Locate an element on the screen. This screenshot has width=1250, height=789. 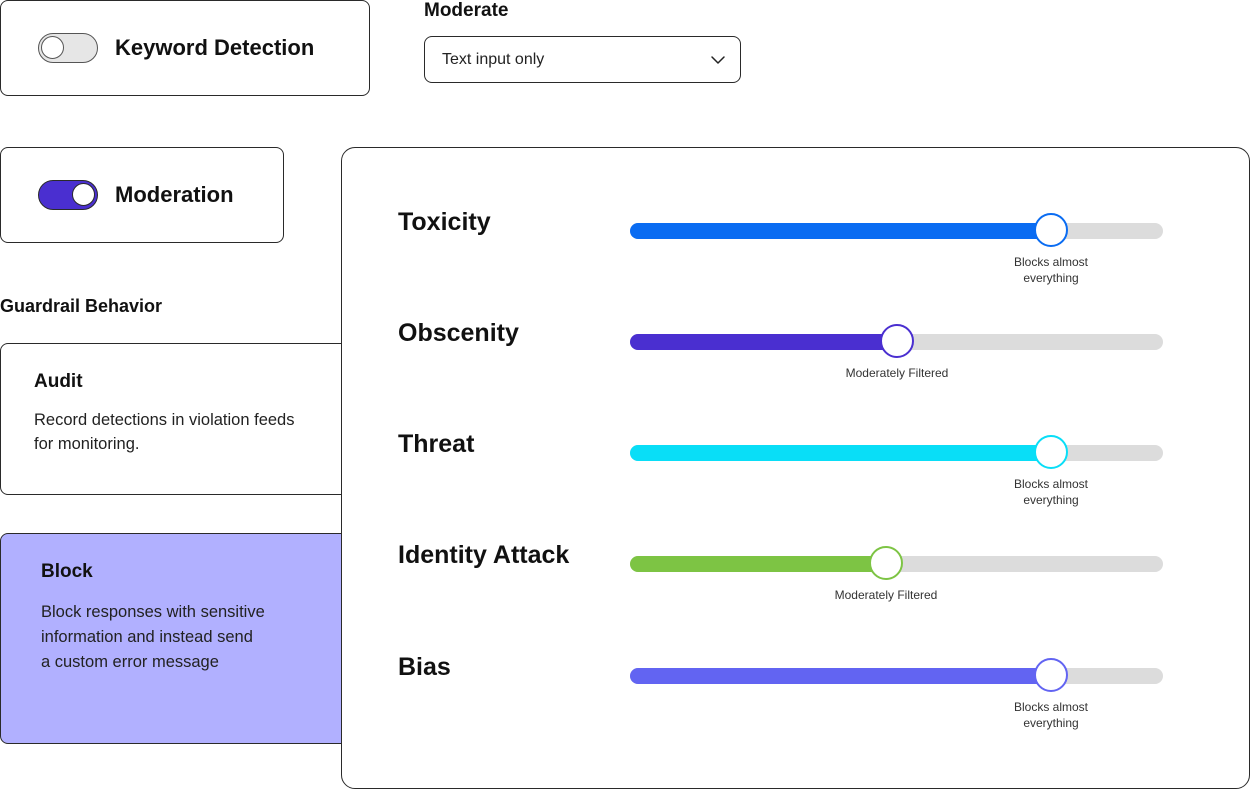
moderation-toggle is located at coordinates (68, 195).